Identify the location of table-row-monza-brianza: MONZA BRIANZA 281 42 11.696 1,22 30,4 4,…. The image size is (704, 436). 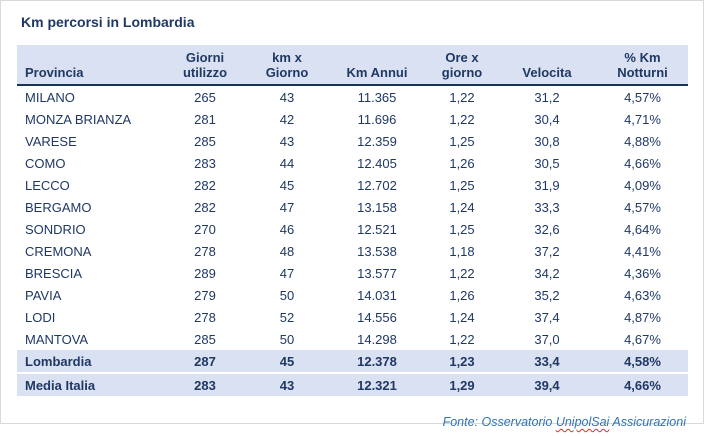
(352, 119).